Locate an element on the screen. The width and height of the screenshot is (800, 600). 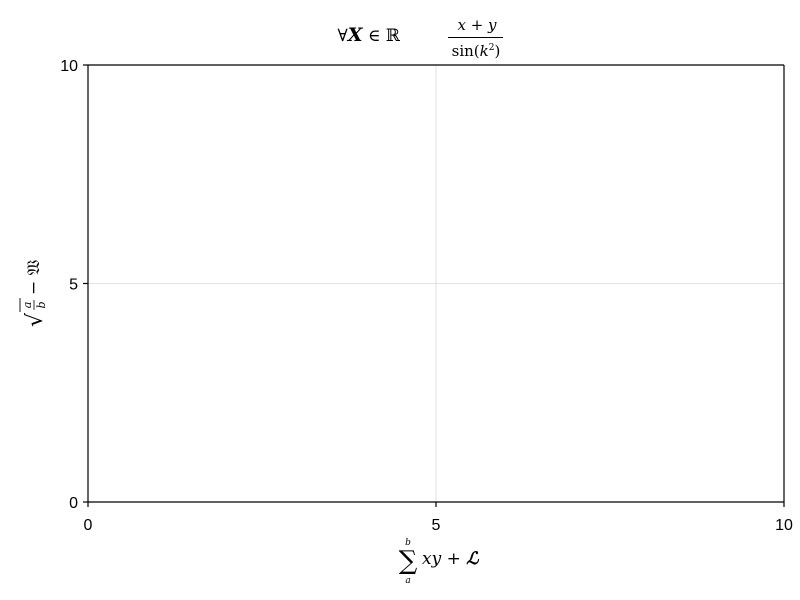
title-numerator: x + y is located at coordinates (477, 25).